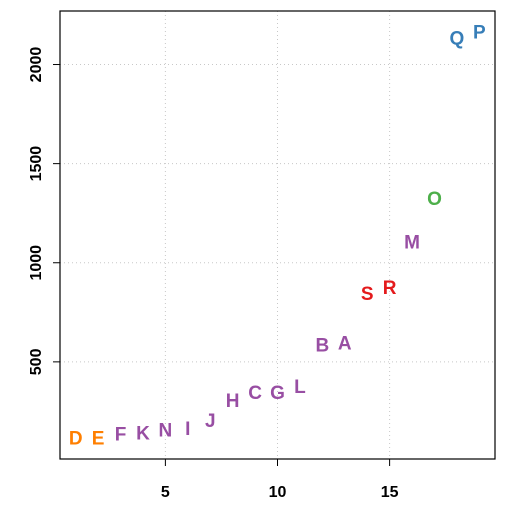  Describe the element at coordinates (278, 492) in the screenshot. I see `x-tick-label: 10` at that location.